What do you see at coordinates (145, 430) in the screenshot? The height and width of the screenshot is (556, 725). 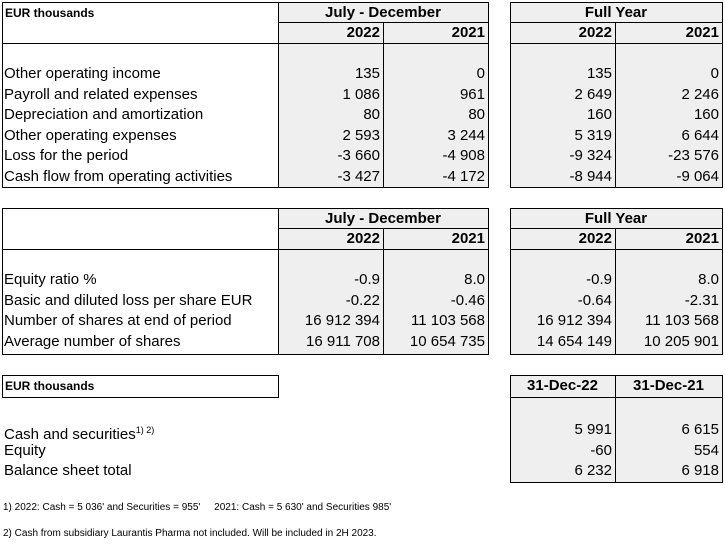 I see `footnote-ref: 1) 2)` at bounding box center [145, 430].